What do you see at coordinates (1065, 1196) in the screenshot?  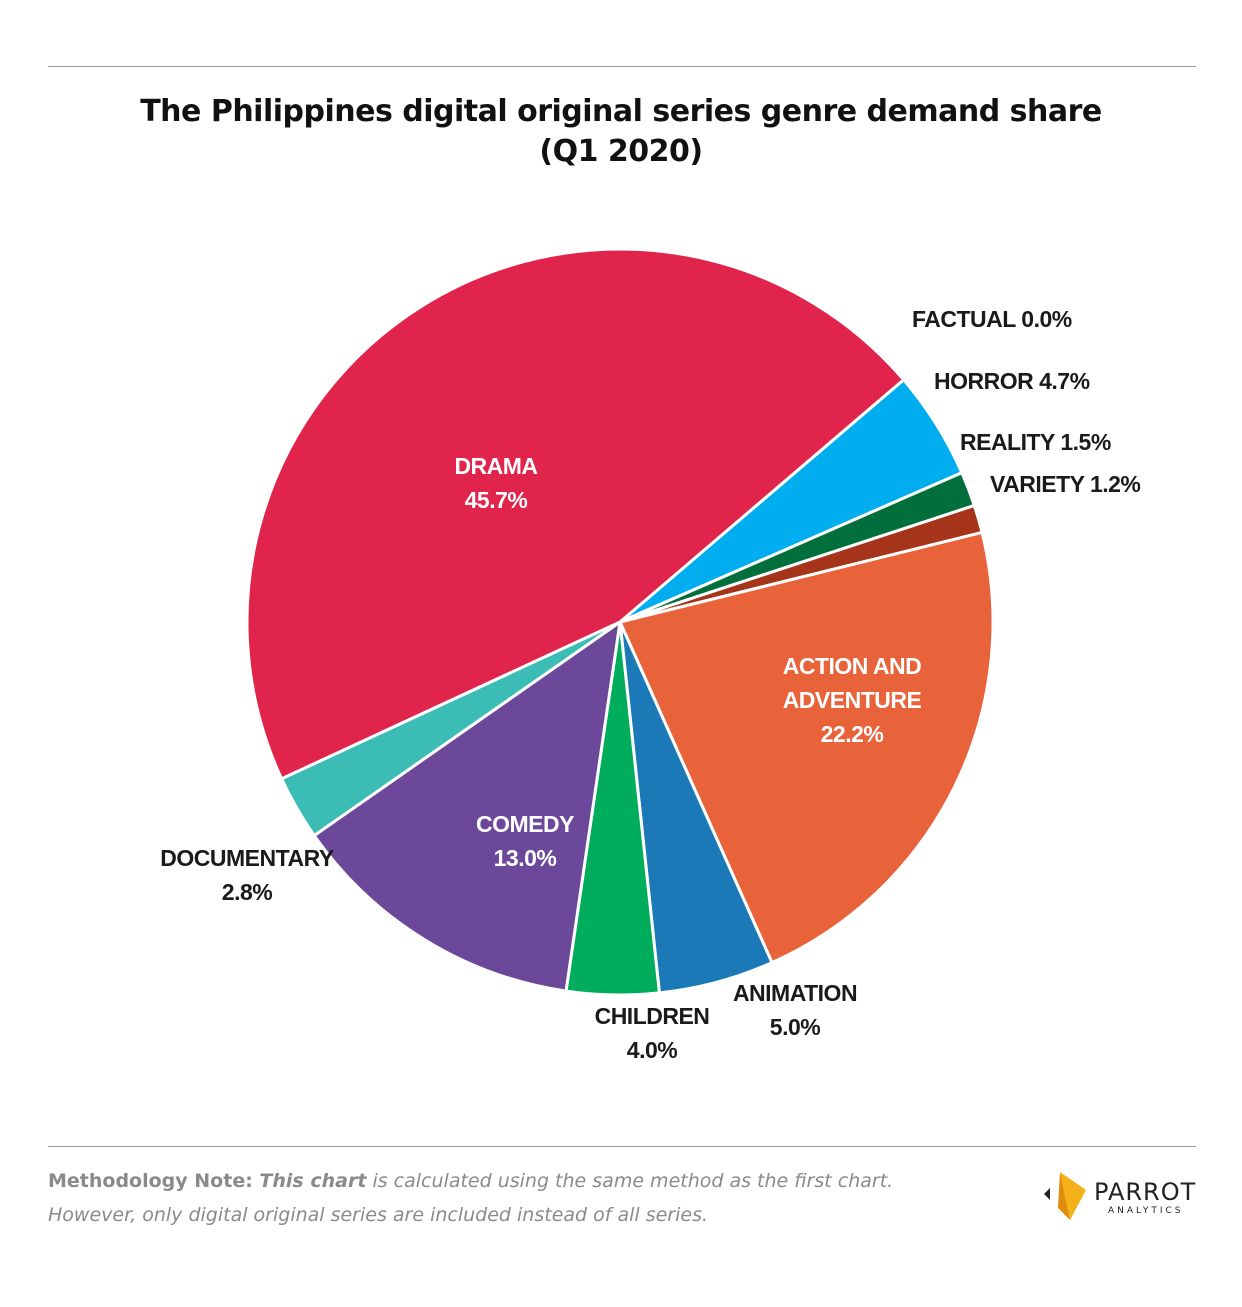 I see `parrot-wing-icon` at bounding box center [1065, 1196].